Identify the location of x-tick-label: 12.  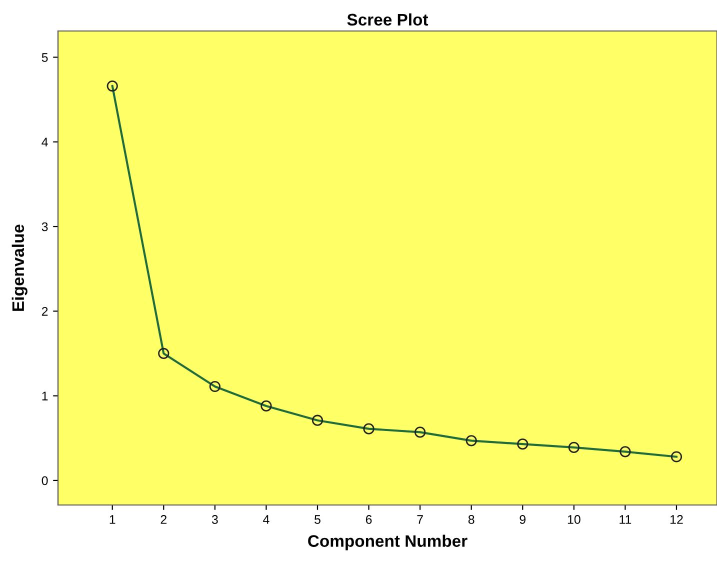
(676, 519).